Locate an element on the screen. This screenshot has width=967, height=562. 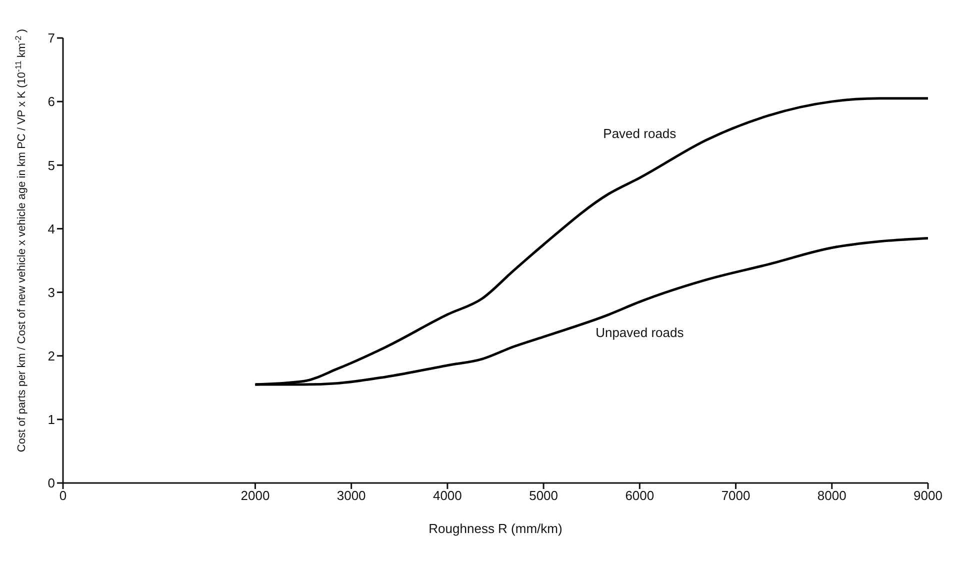
y-tick-label: 6 is located at coordinates (51, 102).